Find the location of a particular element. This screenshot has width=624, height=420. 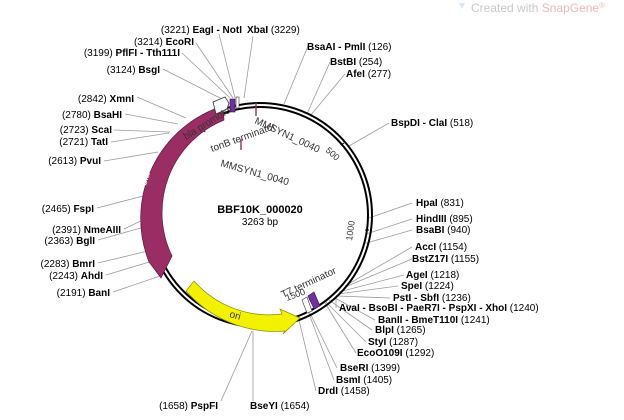

site-label: BseRI (1399) is located at coordinates (370, 368).